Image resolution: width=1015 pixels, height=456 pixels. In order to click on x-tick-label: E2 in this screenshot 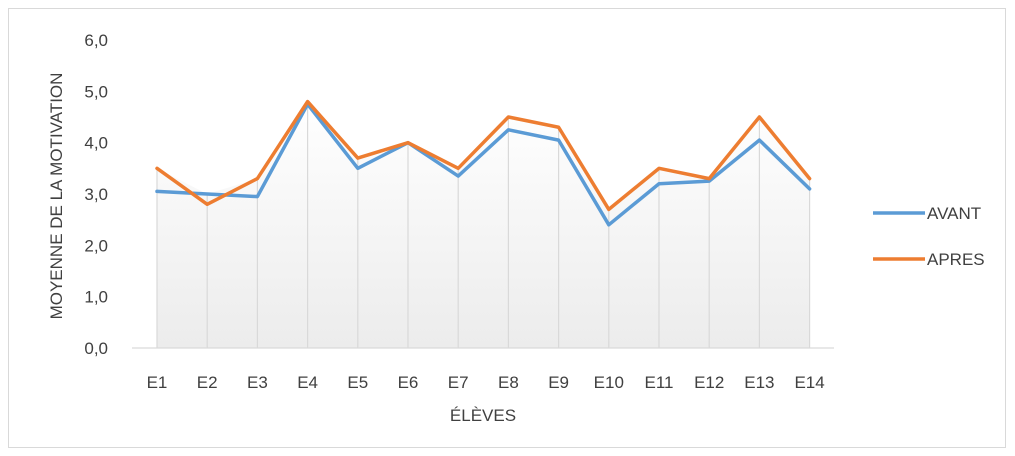, I will do `click(207, 382)`.